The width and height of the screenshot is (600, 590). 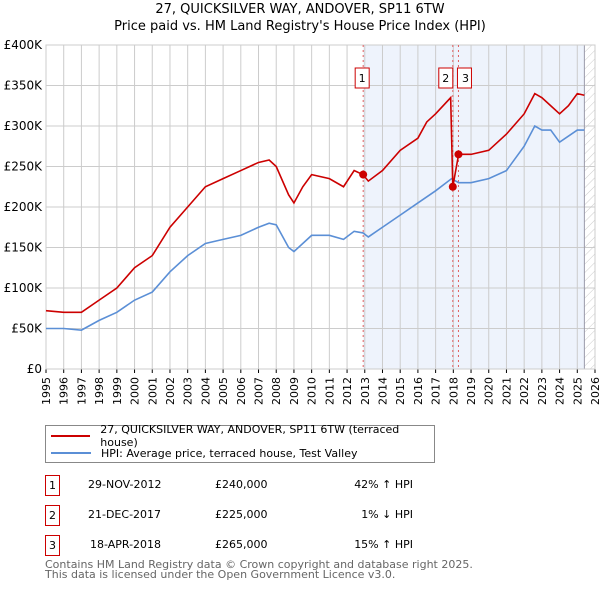 I want to click on x-tick-label: 2014, so click(x=382, y=391).